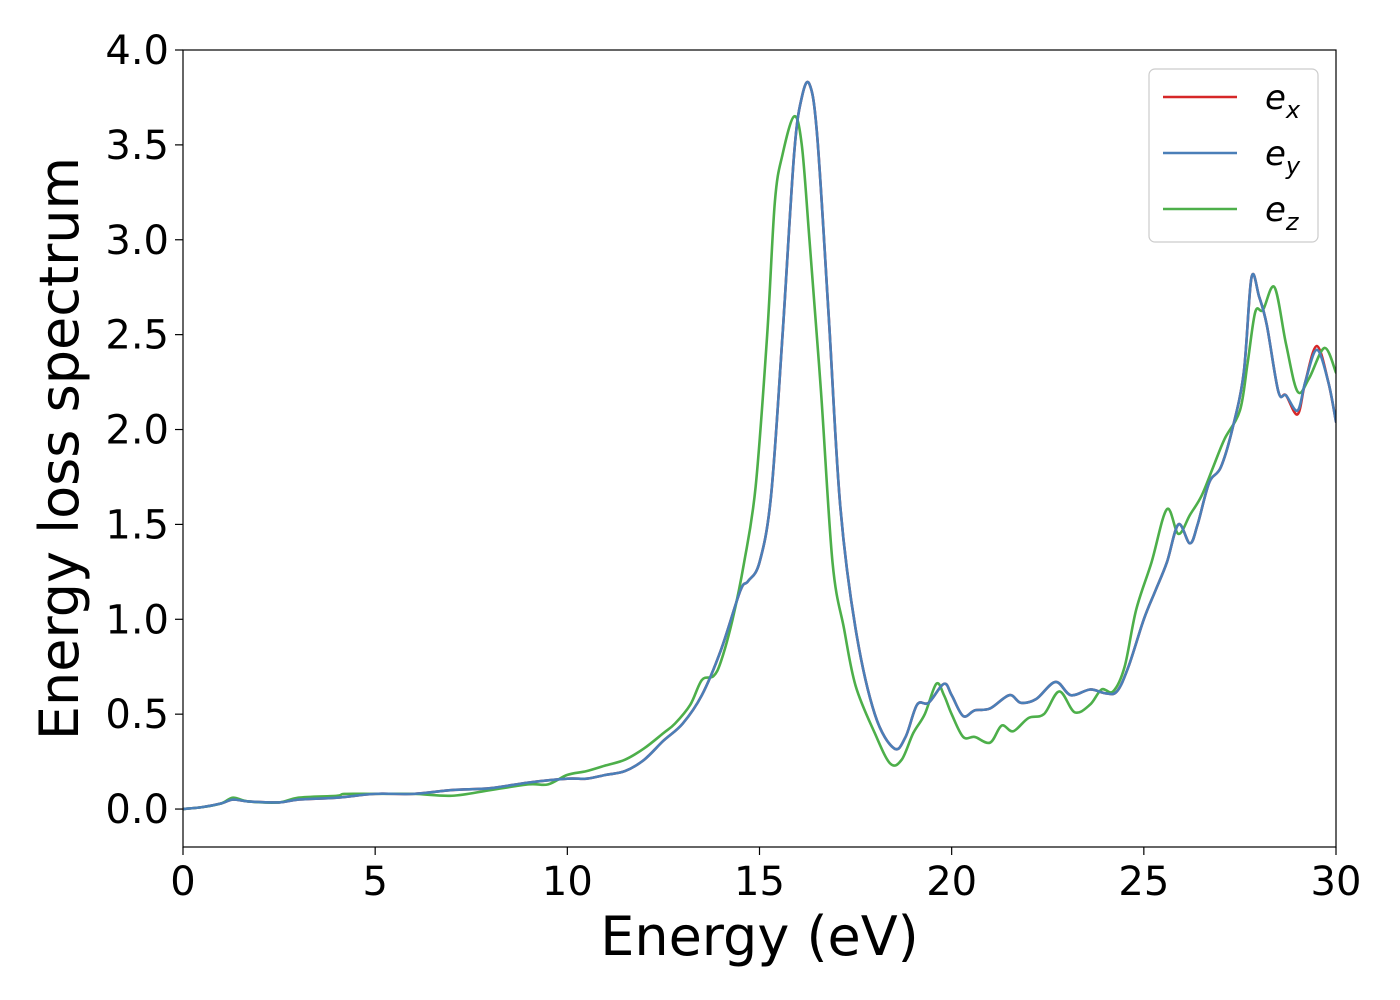 The height and width of the screenshot is (1000, 1400). I want to click on x-tick-label: 10, so click(567, 882).